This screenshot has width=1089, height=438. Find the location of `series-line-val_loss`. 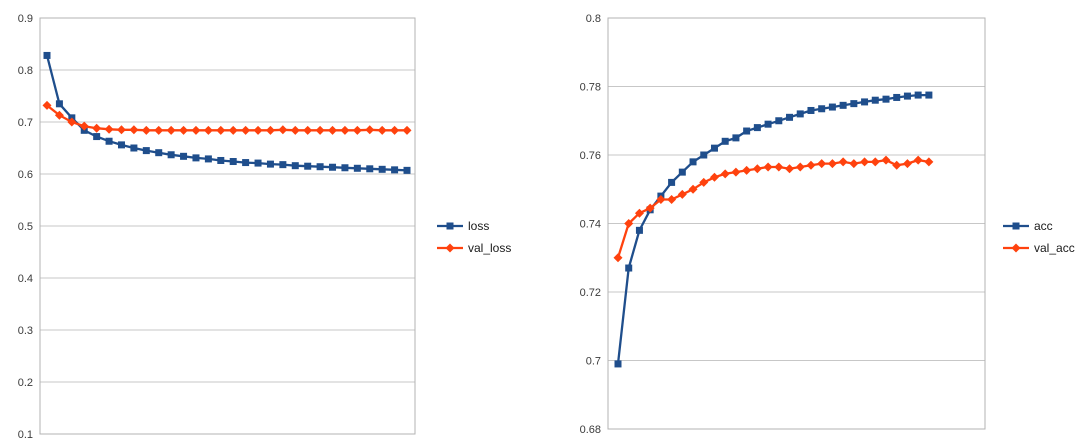

series-line-val_loss is located at coordinates (226, 118).